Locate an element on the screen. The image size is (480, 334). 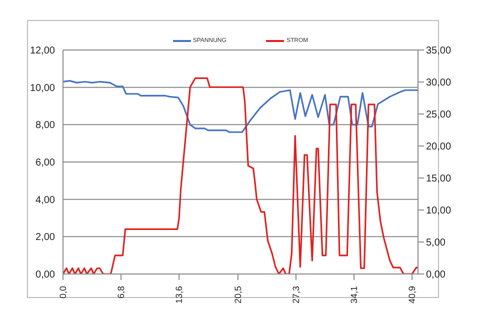
x-tick-label: 20,5 is located at coordinates (237, 295).